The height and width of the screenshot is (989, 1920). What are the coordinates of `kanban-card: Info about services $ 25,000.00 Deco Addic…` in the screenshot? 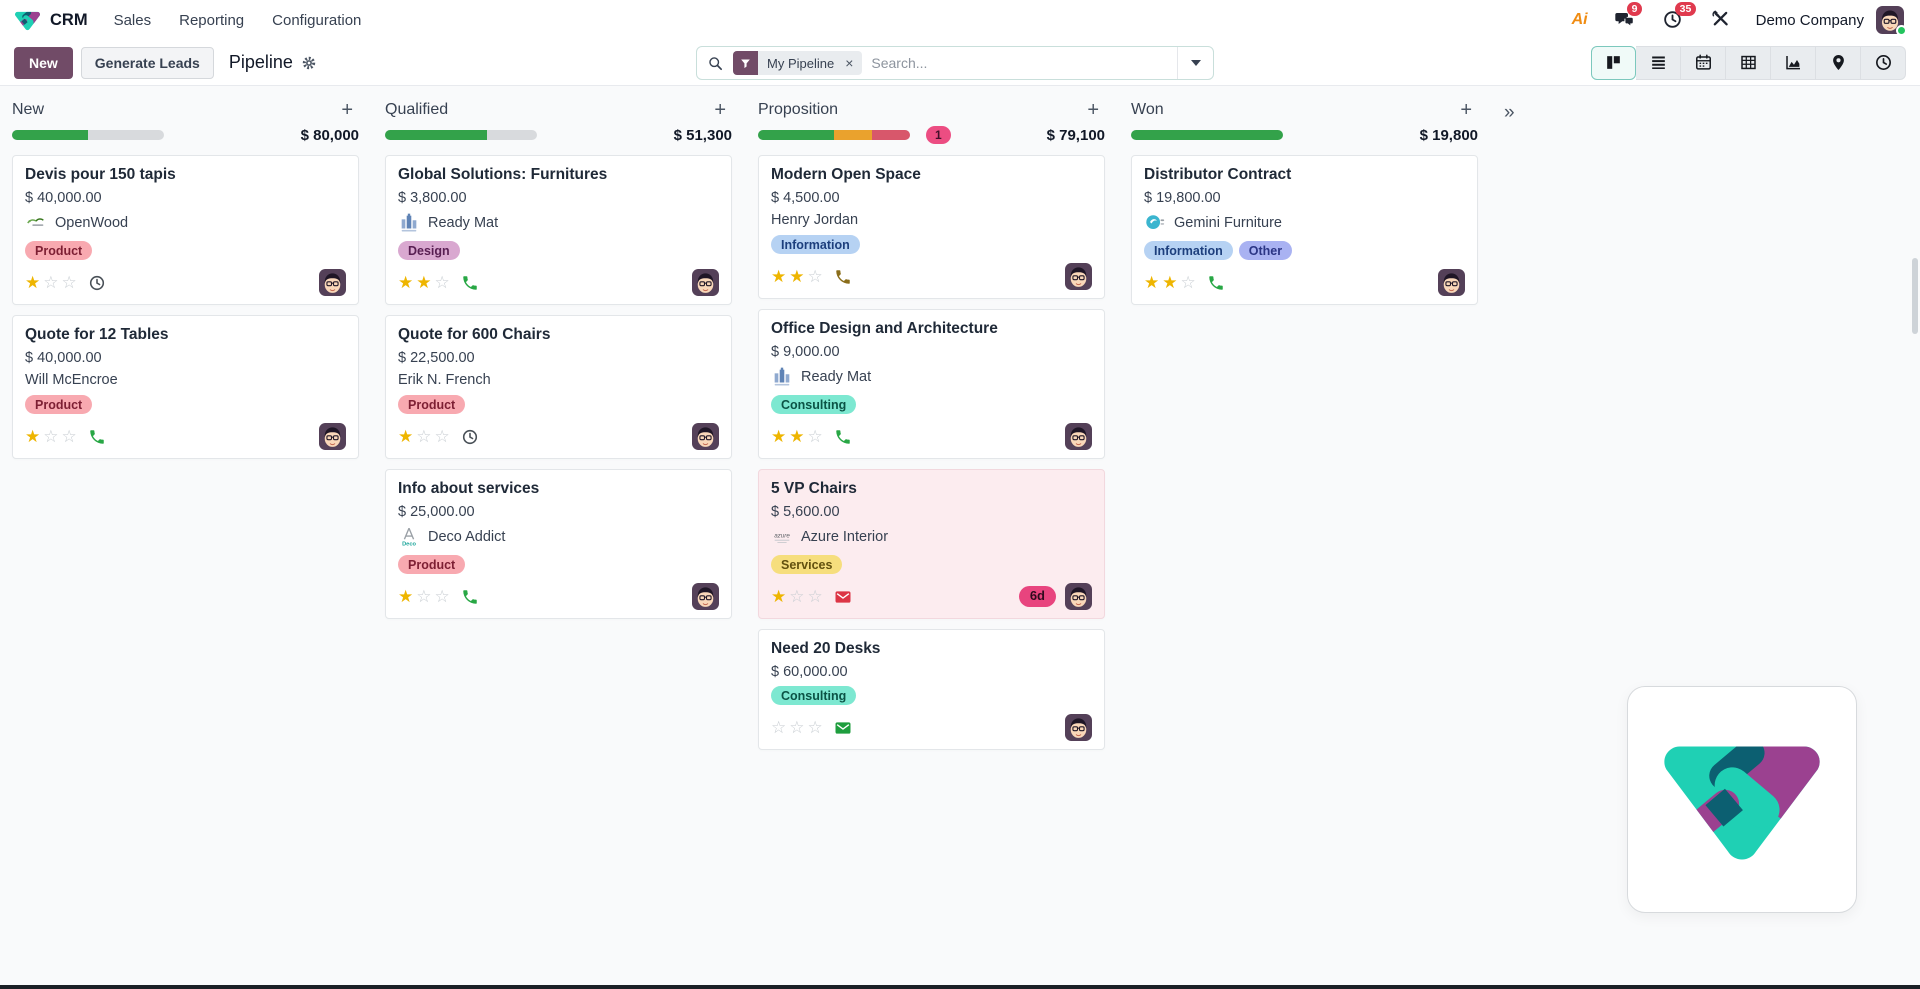 It's located at (558, 544).